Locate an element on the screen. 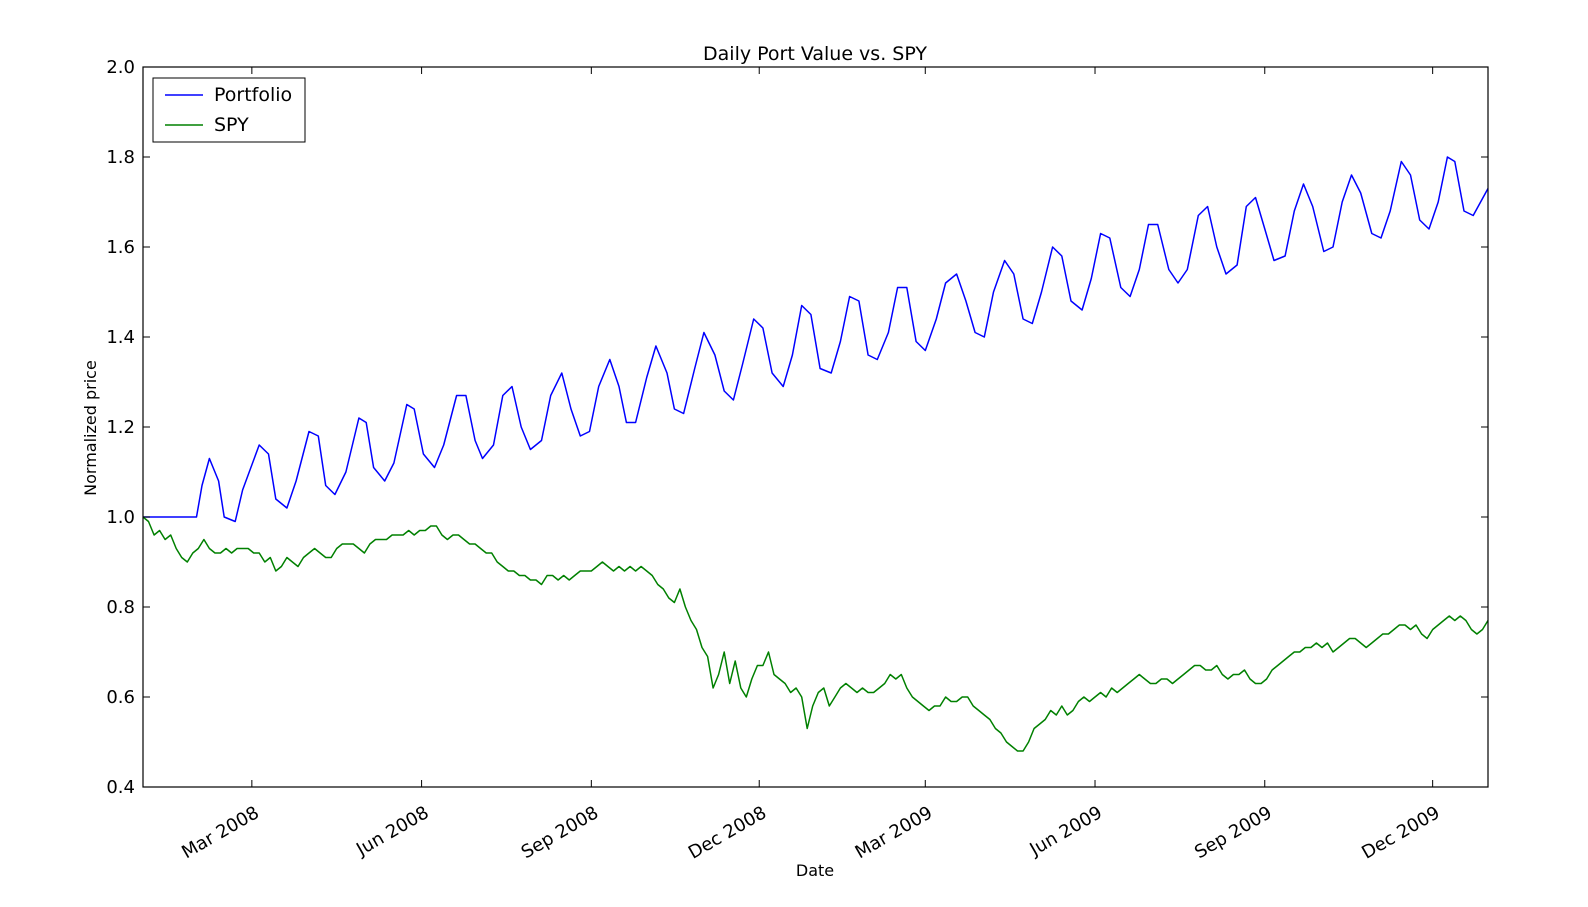  legend-label-spy: SPY is located at coordinates (231, 125).